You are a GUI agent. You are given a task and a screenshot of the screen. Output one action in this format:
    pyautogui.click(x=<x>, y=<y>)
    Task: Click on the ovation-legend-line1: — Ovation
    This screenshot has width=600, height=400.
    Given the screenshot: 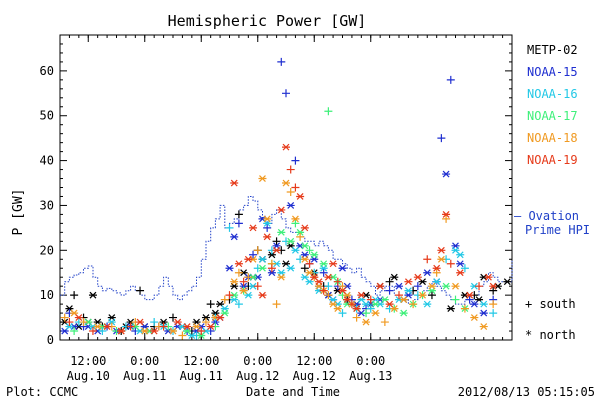 What is the action you would take?
    pyautogui.click(x=546, y=216)
    